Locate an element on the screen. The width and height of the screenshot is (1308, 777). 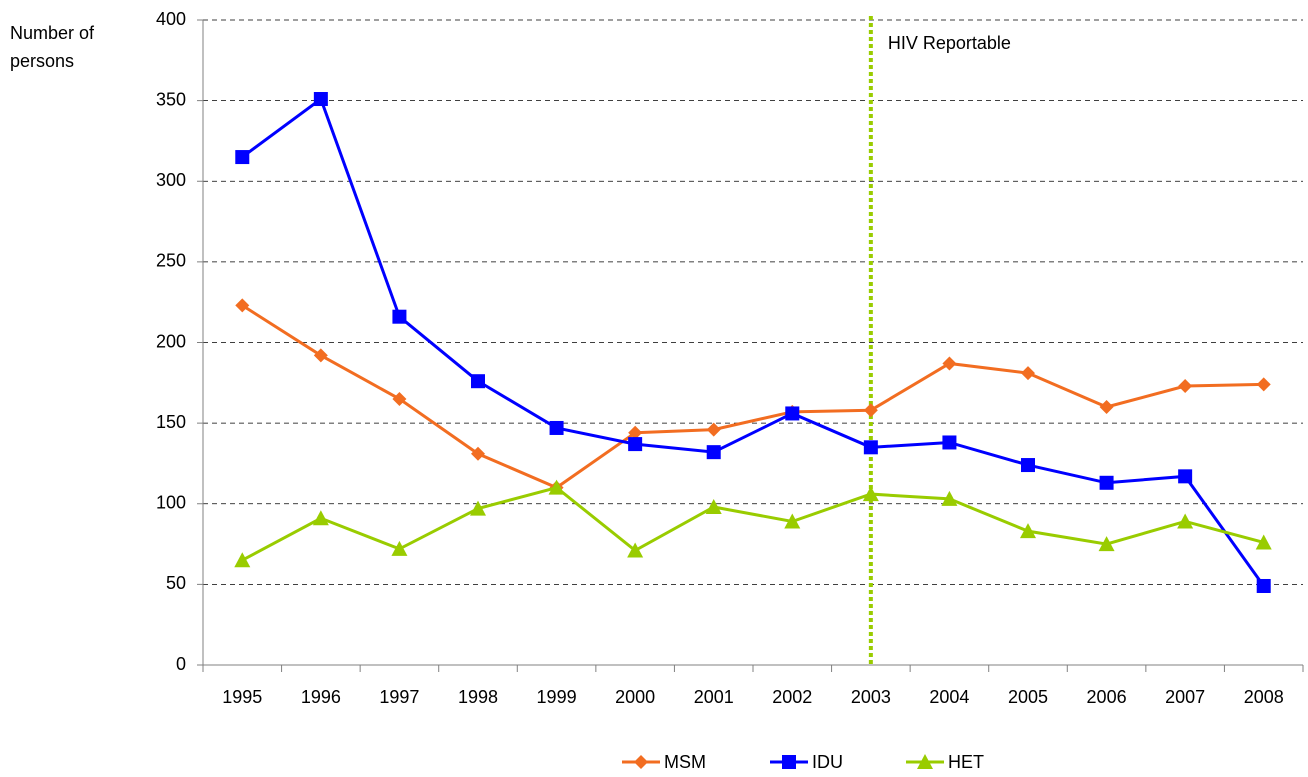
x-tick-label: 2006 is located at coordinates (1107, 697).